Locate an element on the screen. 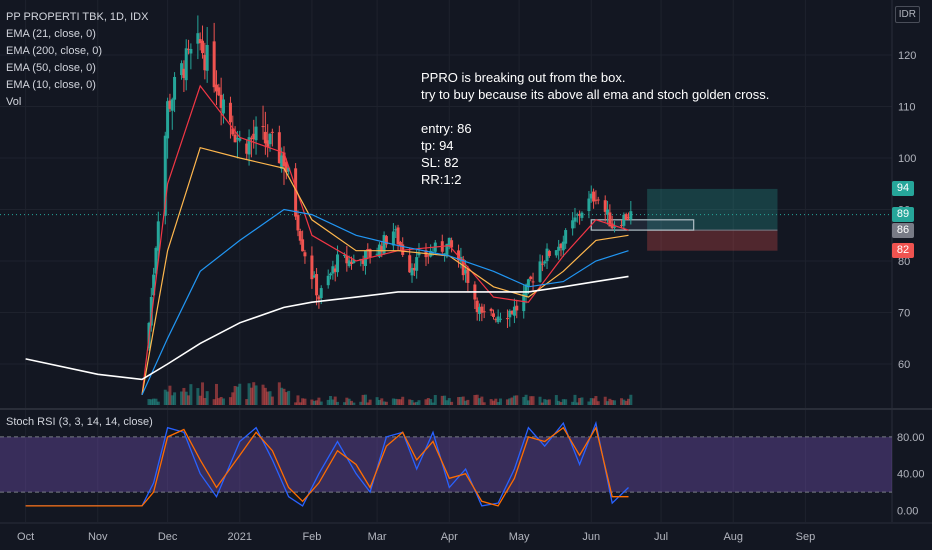 The height and width of the screenshot is (550, 932). stoch-rsi-label: Stoch RSI (3, 3, 14, 14, close) is located at coordinates (79, 422).